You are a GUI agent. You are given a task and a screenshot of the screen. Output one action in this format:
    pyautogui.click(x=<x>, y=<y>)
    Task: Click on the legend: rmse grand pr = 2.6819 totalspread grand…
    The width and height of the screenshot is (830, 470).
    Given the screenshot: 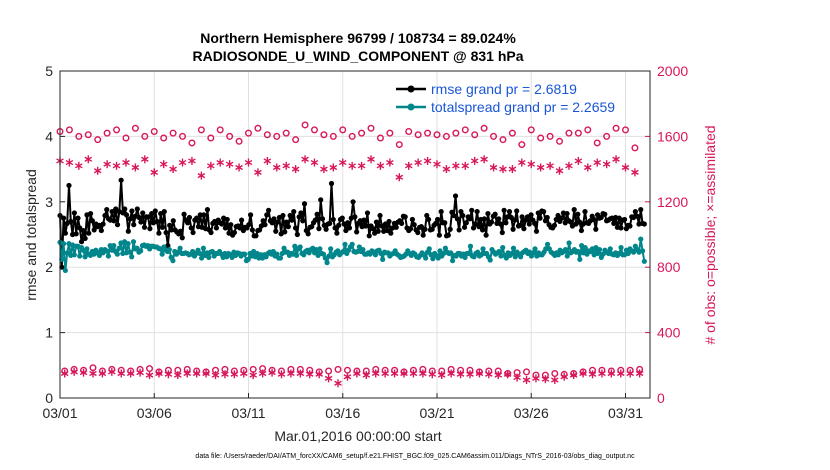 What is the action you would take?
    pyautogui.click(x=505, y=98)
    